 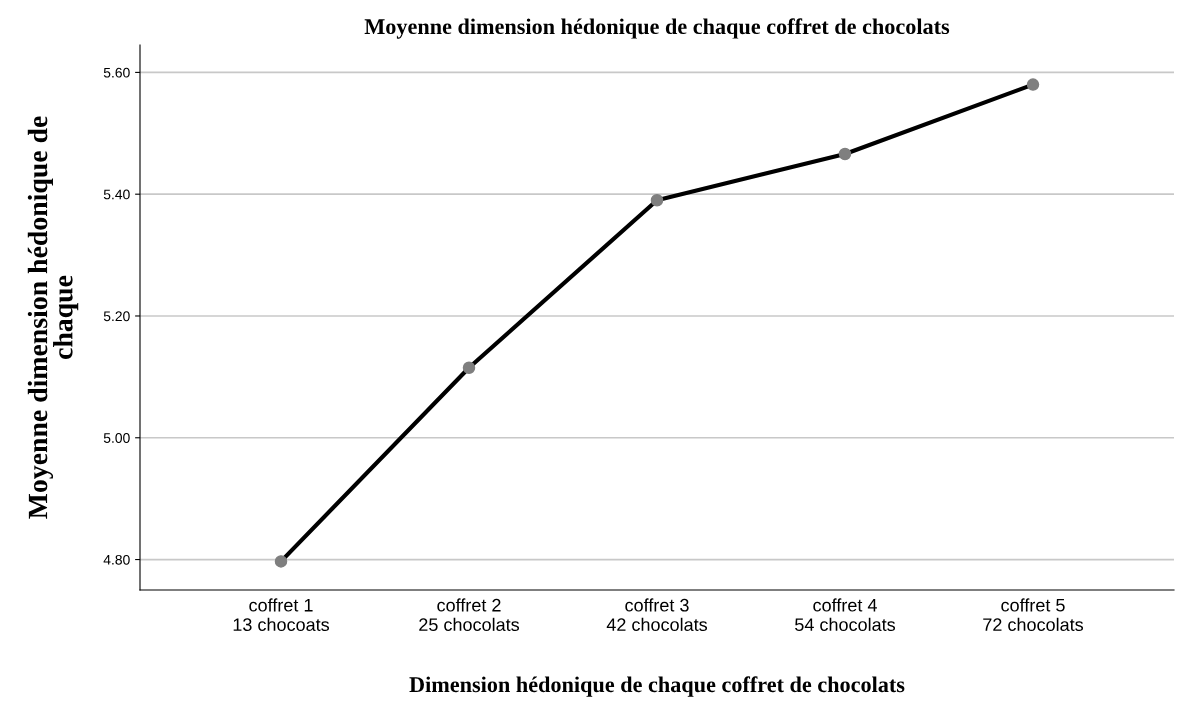 I want to click on x-tick-label: coffret 1 13 chocoats, so click(x=281, y=615).